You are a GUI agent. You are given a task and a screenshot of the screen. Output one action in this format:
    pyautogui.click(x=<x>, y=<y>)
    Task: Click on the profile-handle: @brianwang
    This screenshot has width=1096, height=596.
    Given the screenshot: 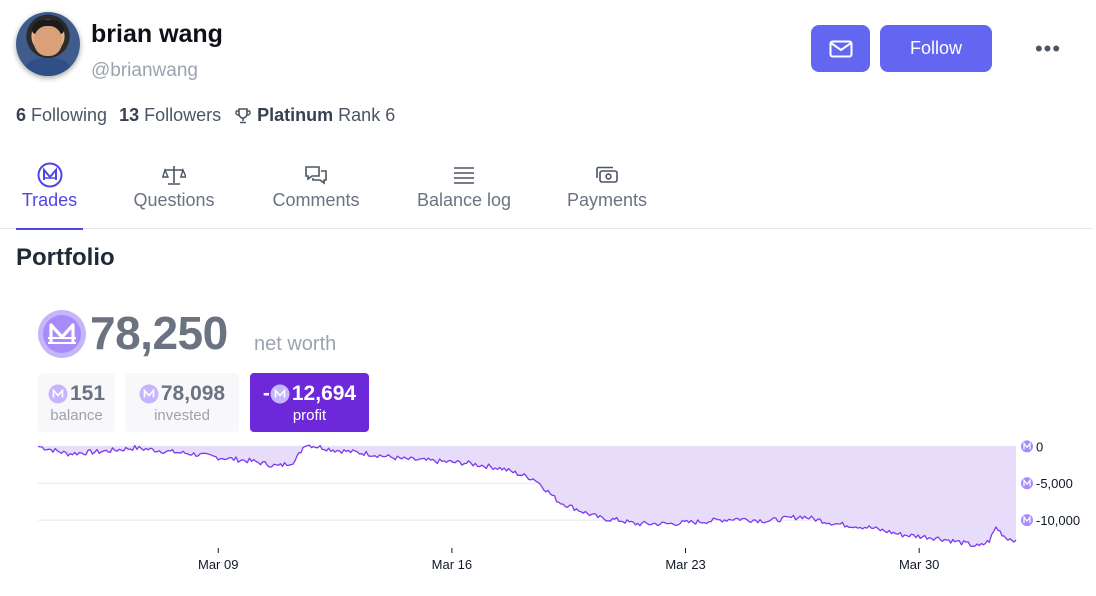 What is the action you would take?
    pyautogui.click(x=144, y=70)
    